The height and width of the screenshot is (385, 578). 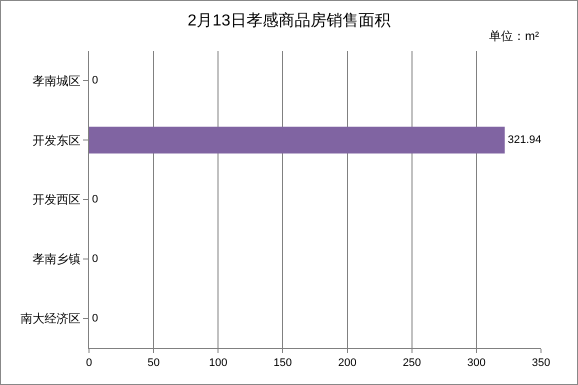 What do you see at coordinates (525, 140) in the screenshot?
I see `data-label: 321.94` at bounding box center [525, 140].